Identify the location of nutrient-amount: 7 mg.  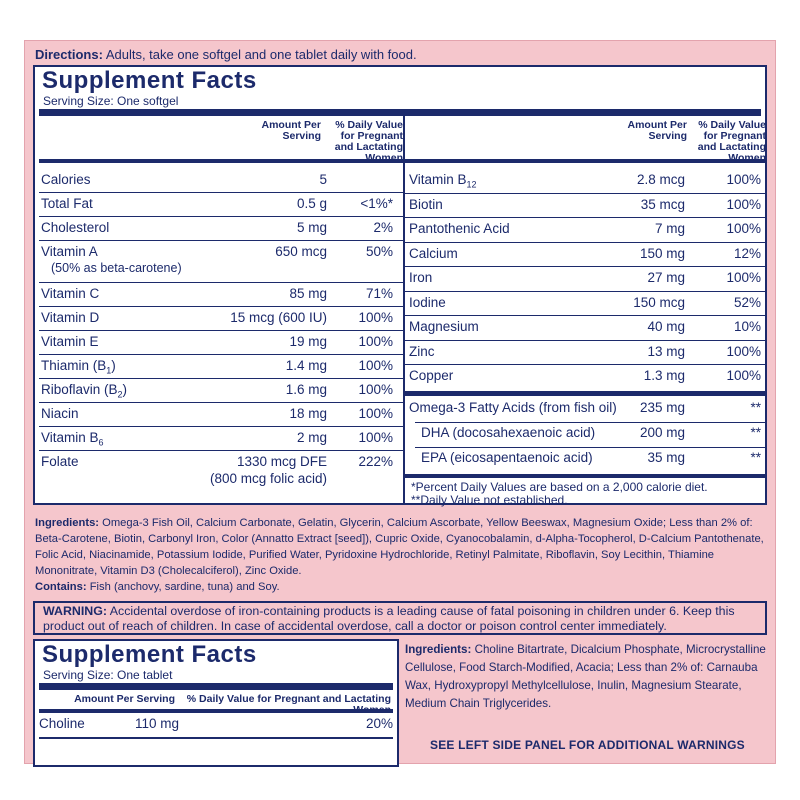
(669, 228).